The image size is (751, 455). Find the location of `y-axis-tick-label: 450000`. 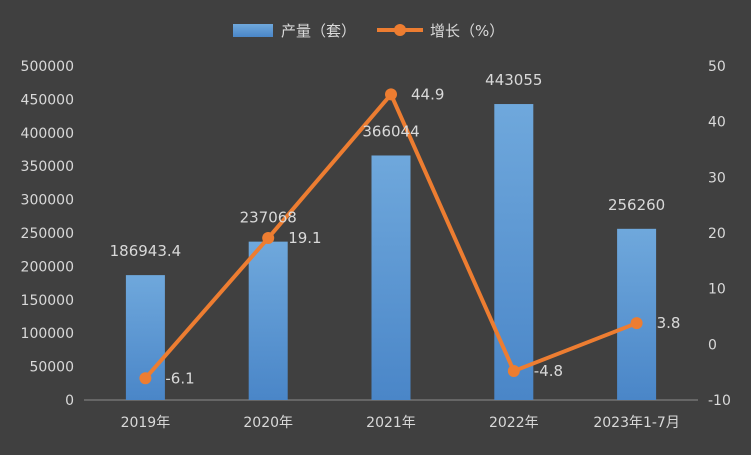

y-axis-tick-label: 450000 is located at coordinates (47, 100).